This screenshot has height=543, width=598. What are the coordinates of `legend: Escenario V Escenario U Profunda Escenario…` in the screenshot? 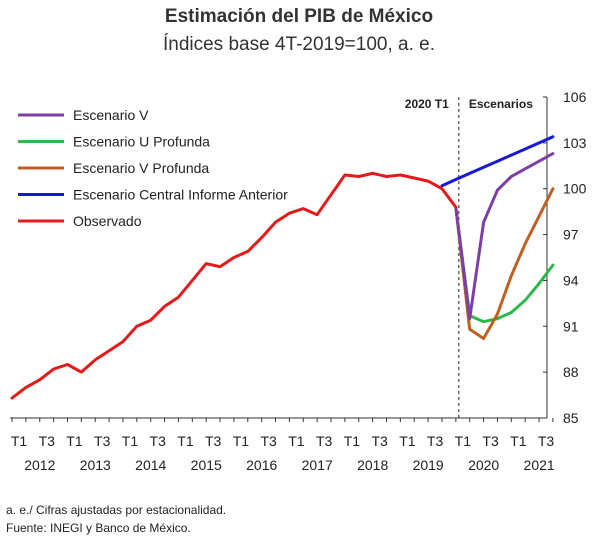 It's located at (153, 168).